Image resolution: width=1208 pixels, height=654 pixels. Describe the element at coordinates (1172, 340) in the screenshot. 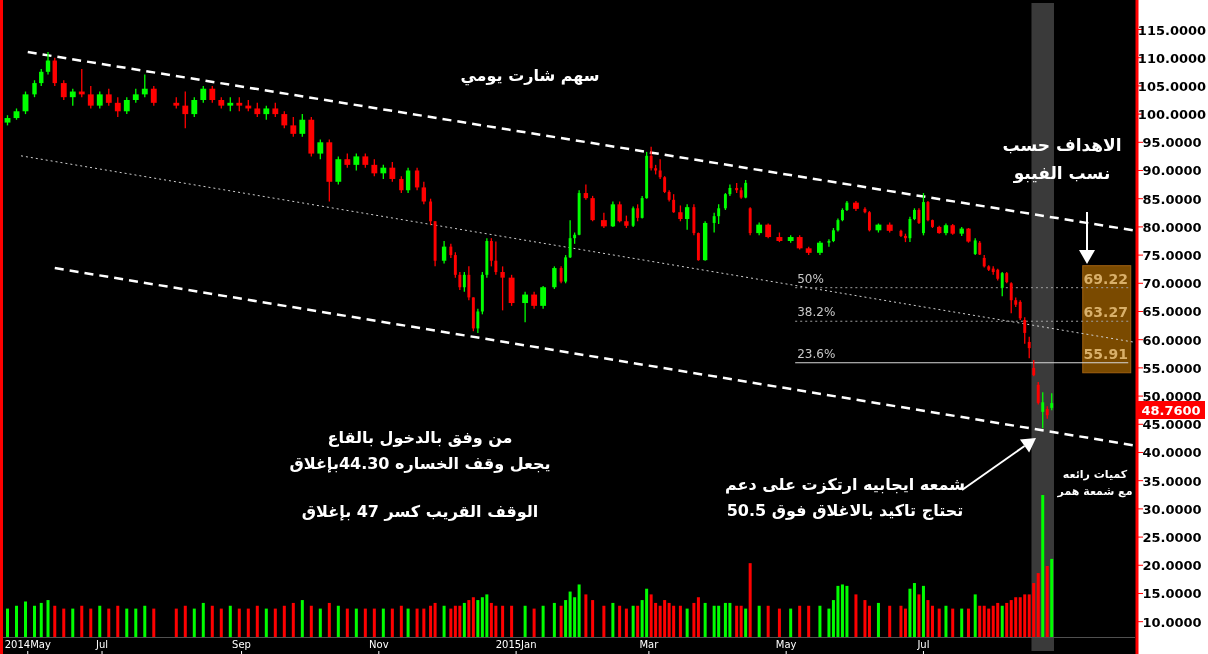

I see `y-tick-label: 60.0000` at that location.